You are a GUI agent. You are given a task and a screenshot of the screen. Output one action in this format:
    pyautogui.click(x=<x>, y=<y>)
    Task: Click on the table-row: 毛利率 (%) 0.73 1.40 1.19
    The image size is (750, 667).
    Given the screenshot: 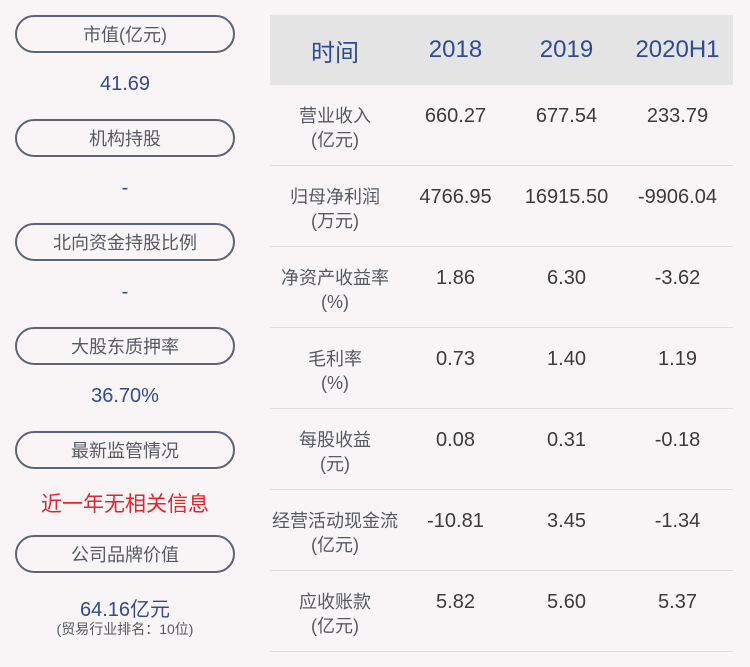 What is the action you would take?
    pyautogui.click(x=501, y=368)
    